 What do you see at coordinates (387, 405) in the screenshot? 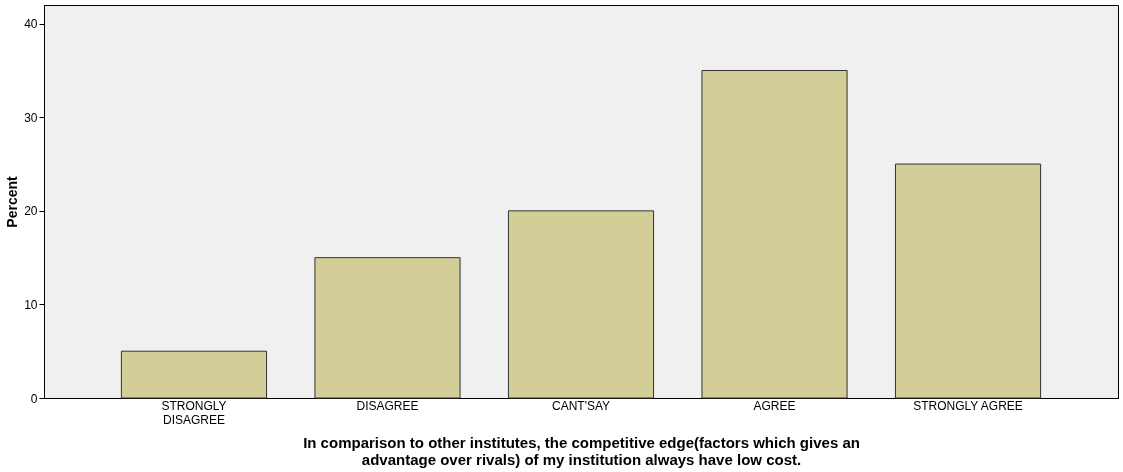
I see `x-tick-label: DISAGREE` at bounding box center [387, 405].